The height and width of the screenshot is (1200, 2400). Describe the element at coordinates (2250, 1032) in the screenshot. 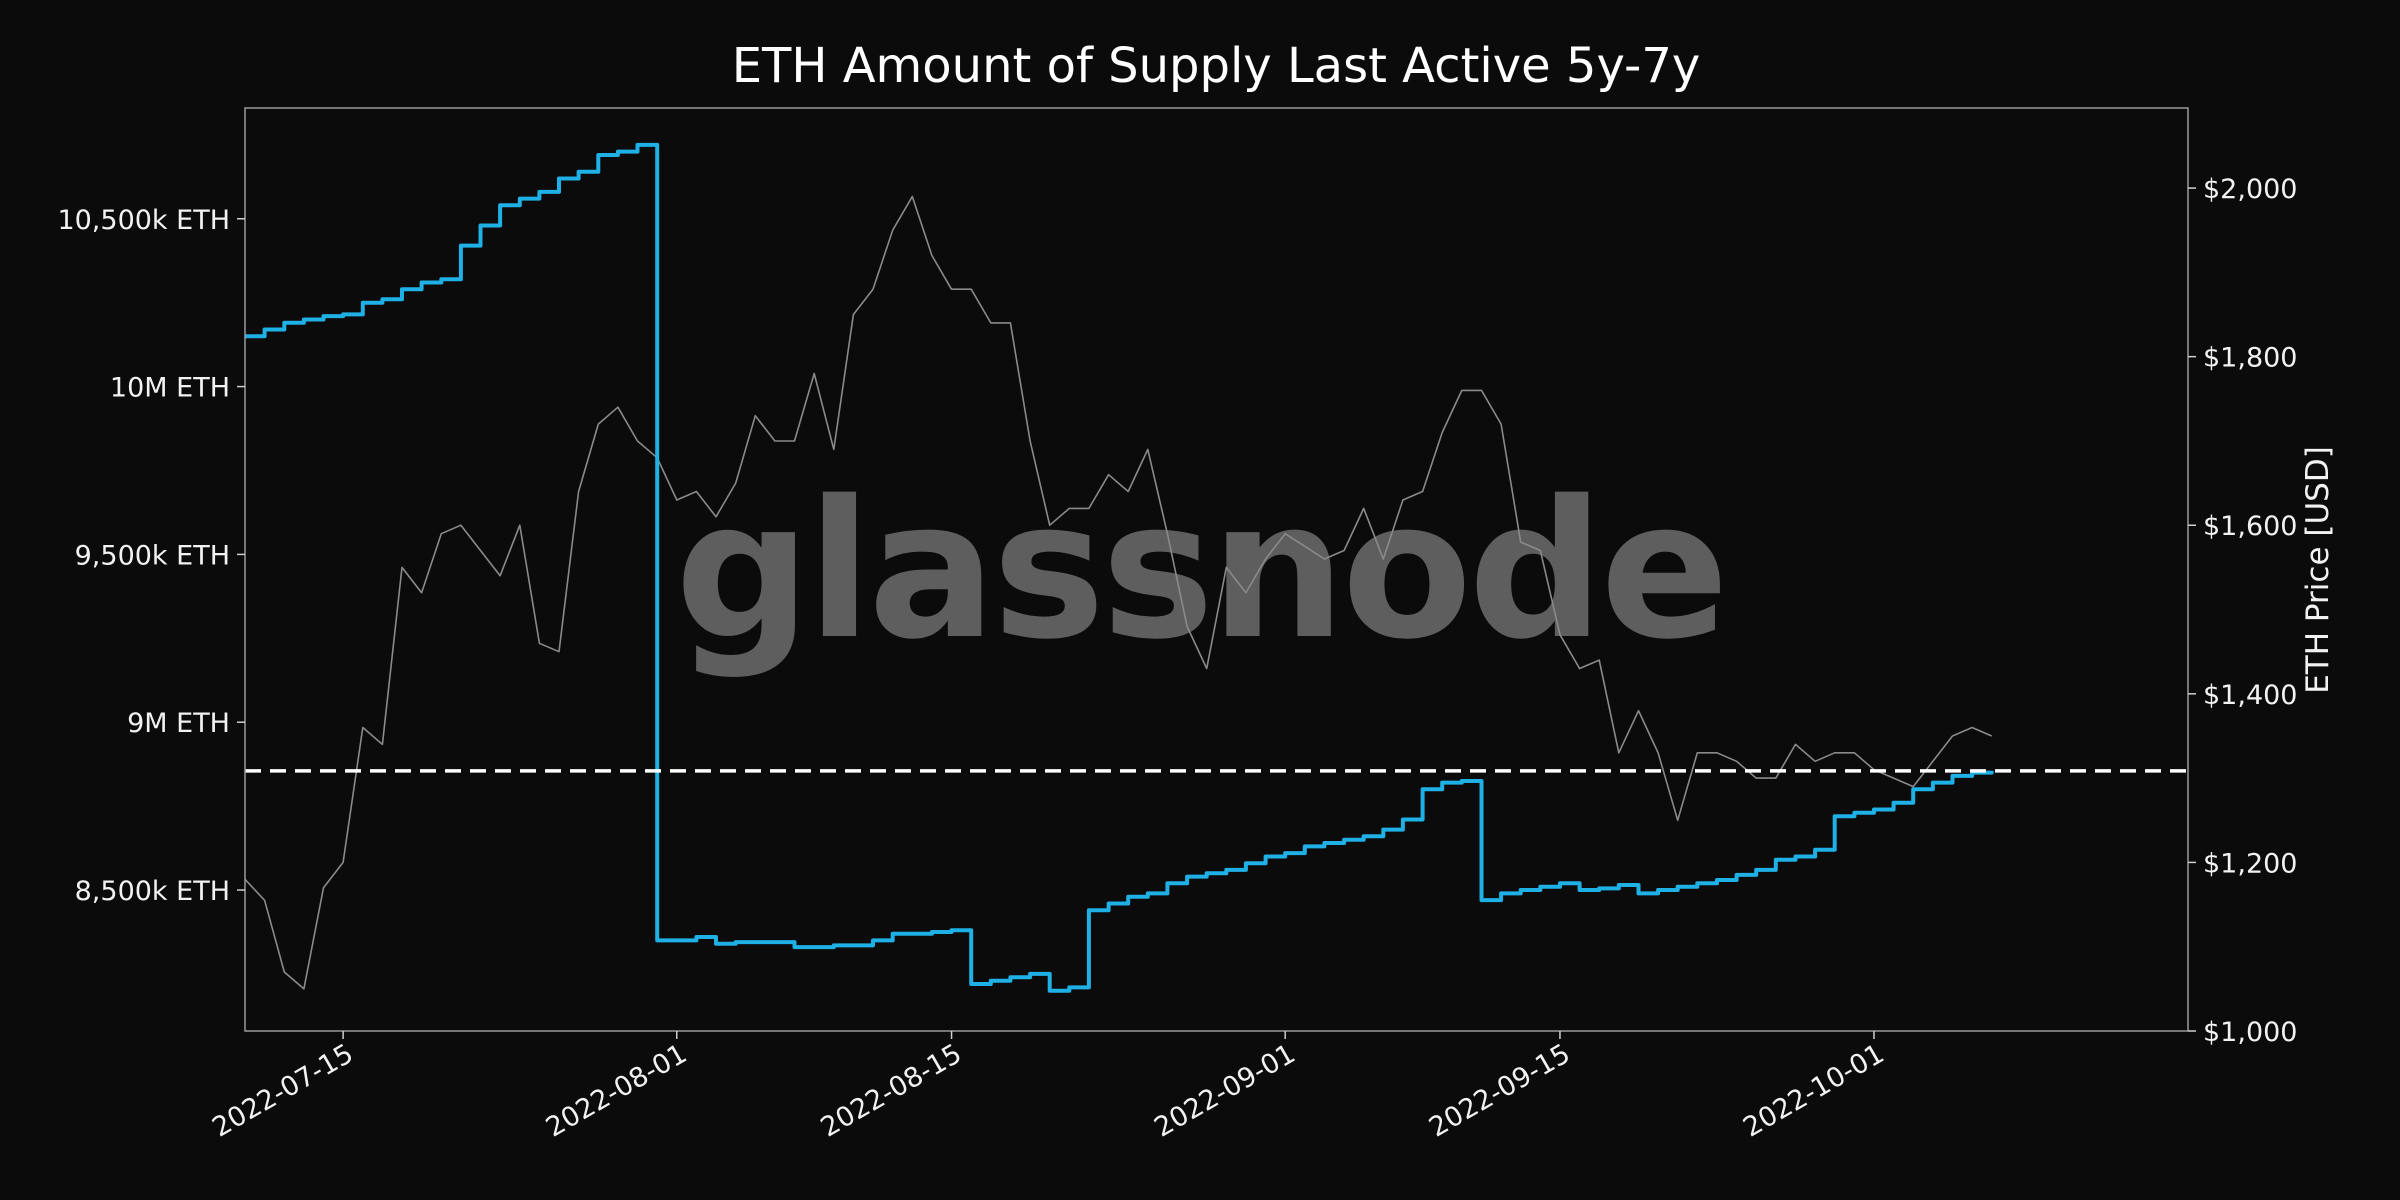

I see `right-tick-label: $1,000` at that location.